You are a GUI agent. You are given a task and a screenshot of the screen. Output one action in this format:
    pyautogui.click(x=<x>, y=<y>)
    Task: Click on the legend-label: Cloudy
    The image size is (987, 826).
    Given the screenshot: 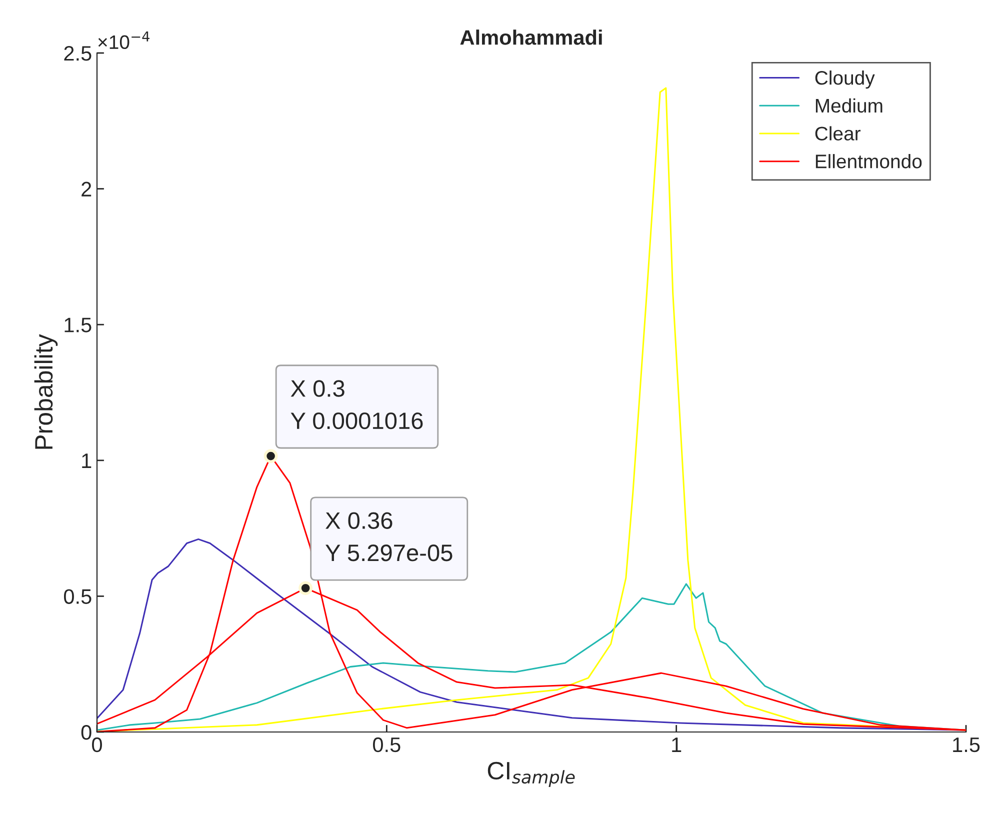 What is the action you would take?
    pyautogui.click(x=845, y=79)
    